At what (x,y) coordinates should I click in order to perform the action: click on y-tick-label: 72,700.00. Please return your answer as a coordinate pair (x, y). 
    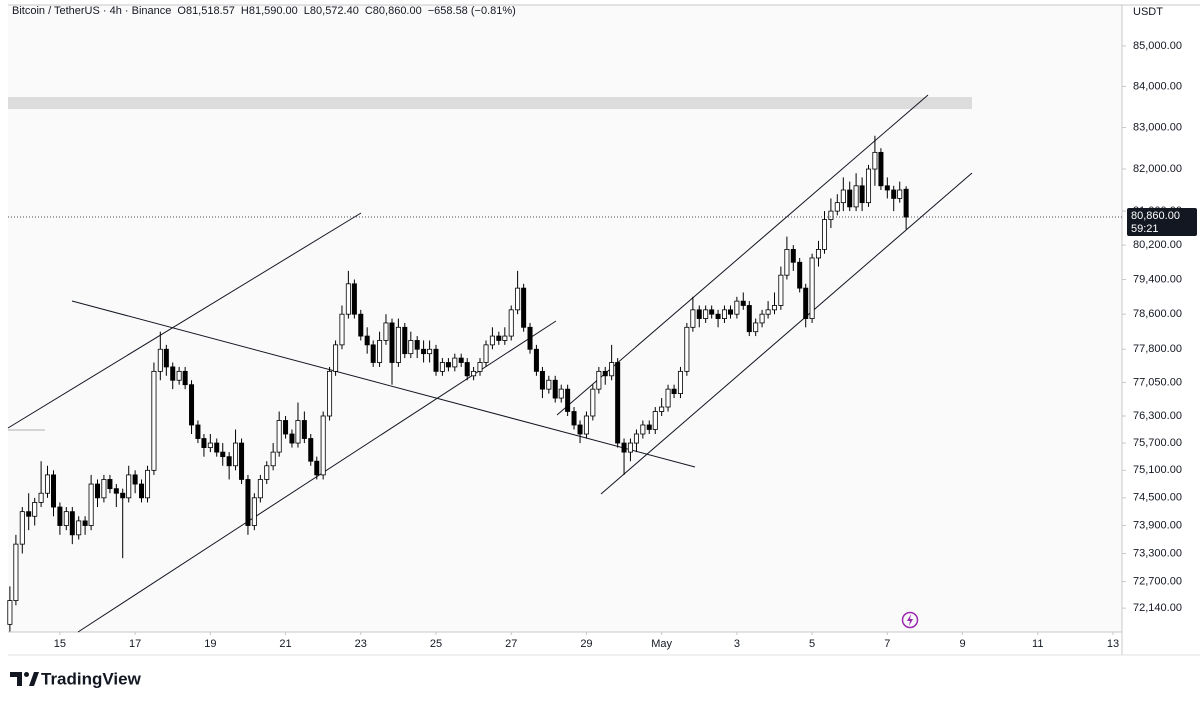
    Looking at the image, I should click on (1157, 582).